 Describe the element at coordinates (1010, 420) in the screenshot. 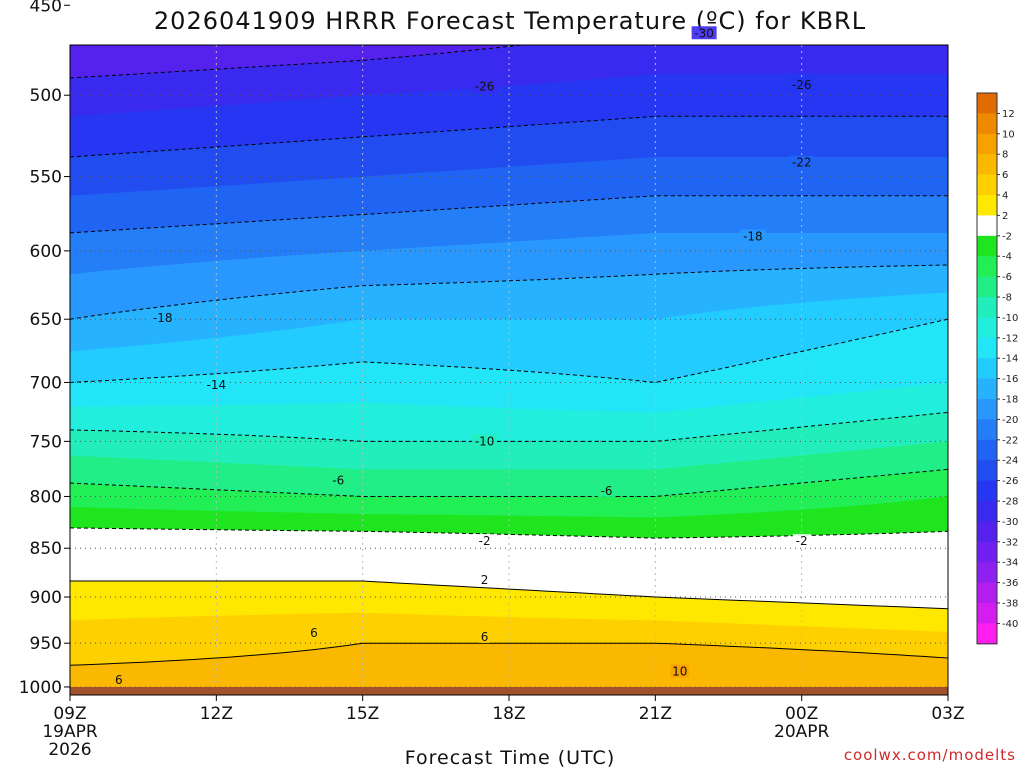

I see `colorbar-label: -20` at that location.